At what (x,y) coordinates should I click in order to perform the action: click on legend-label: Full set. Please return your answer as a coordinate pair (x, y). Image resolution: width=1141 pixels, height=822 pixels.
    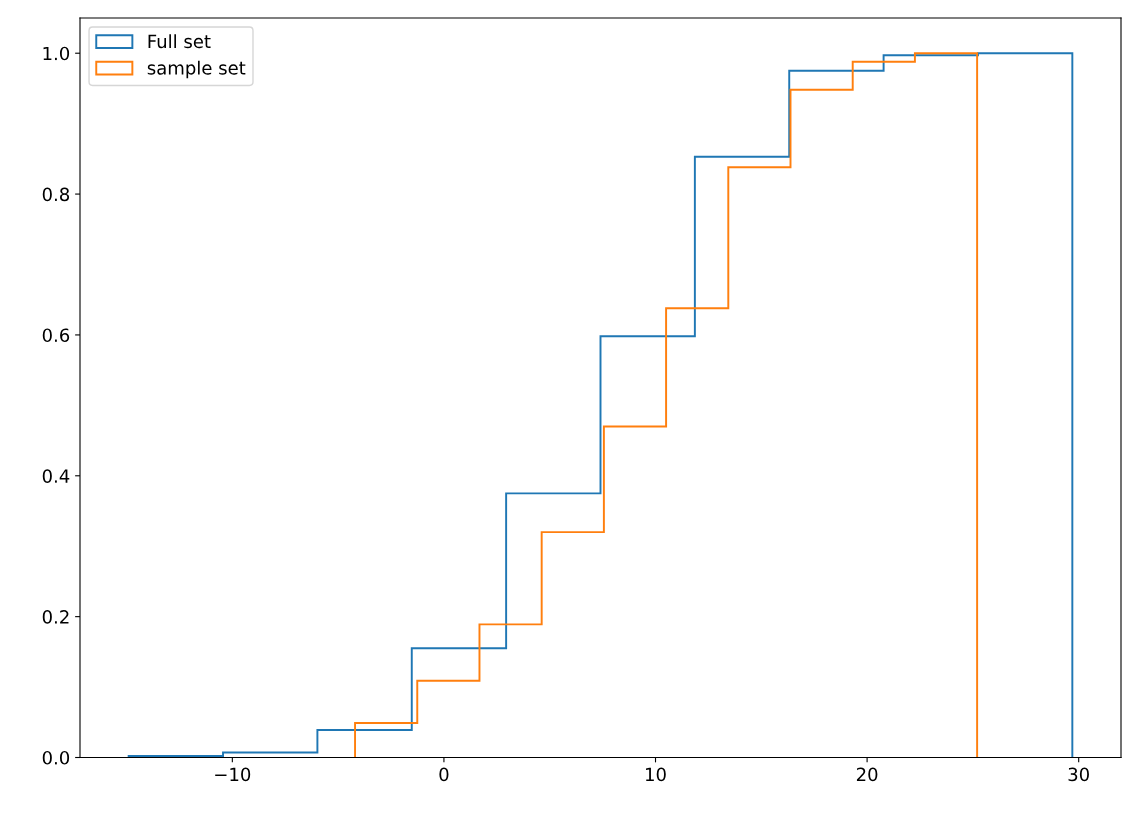
    Looking at the image, I should click on (179, 41).